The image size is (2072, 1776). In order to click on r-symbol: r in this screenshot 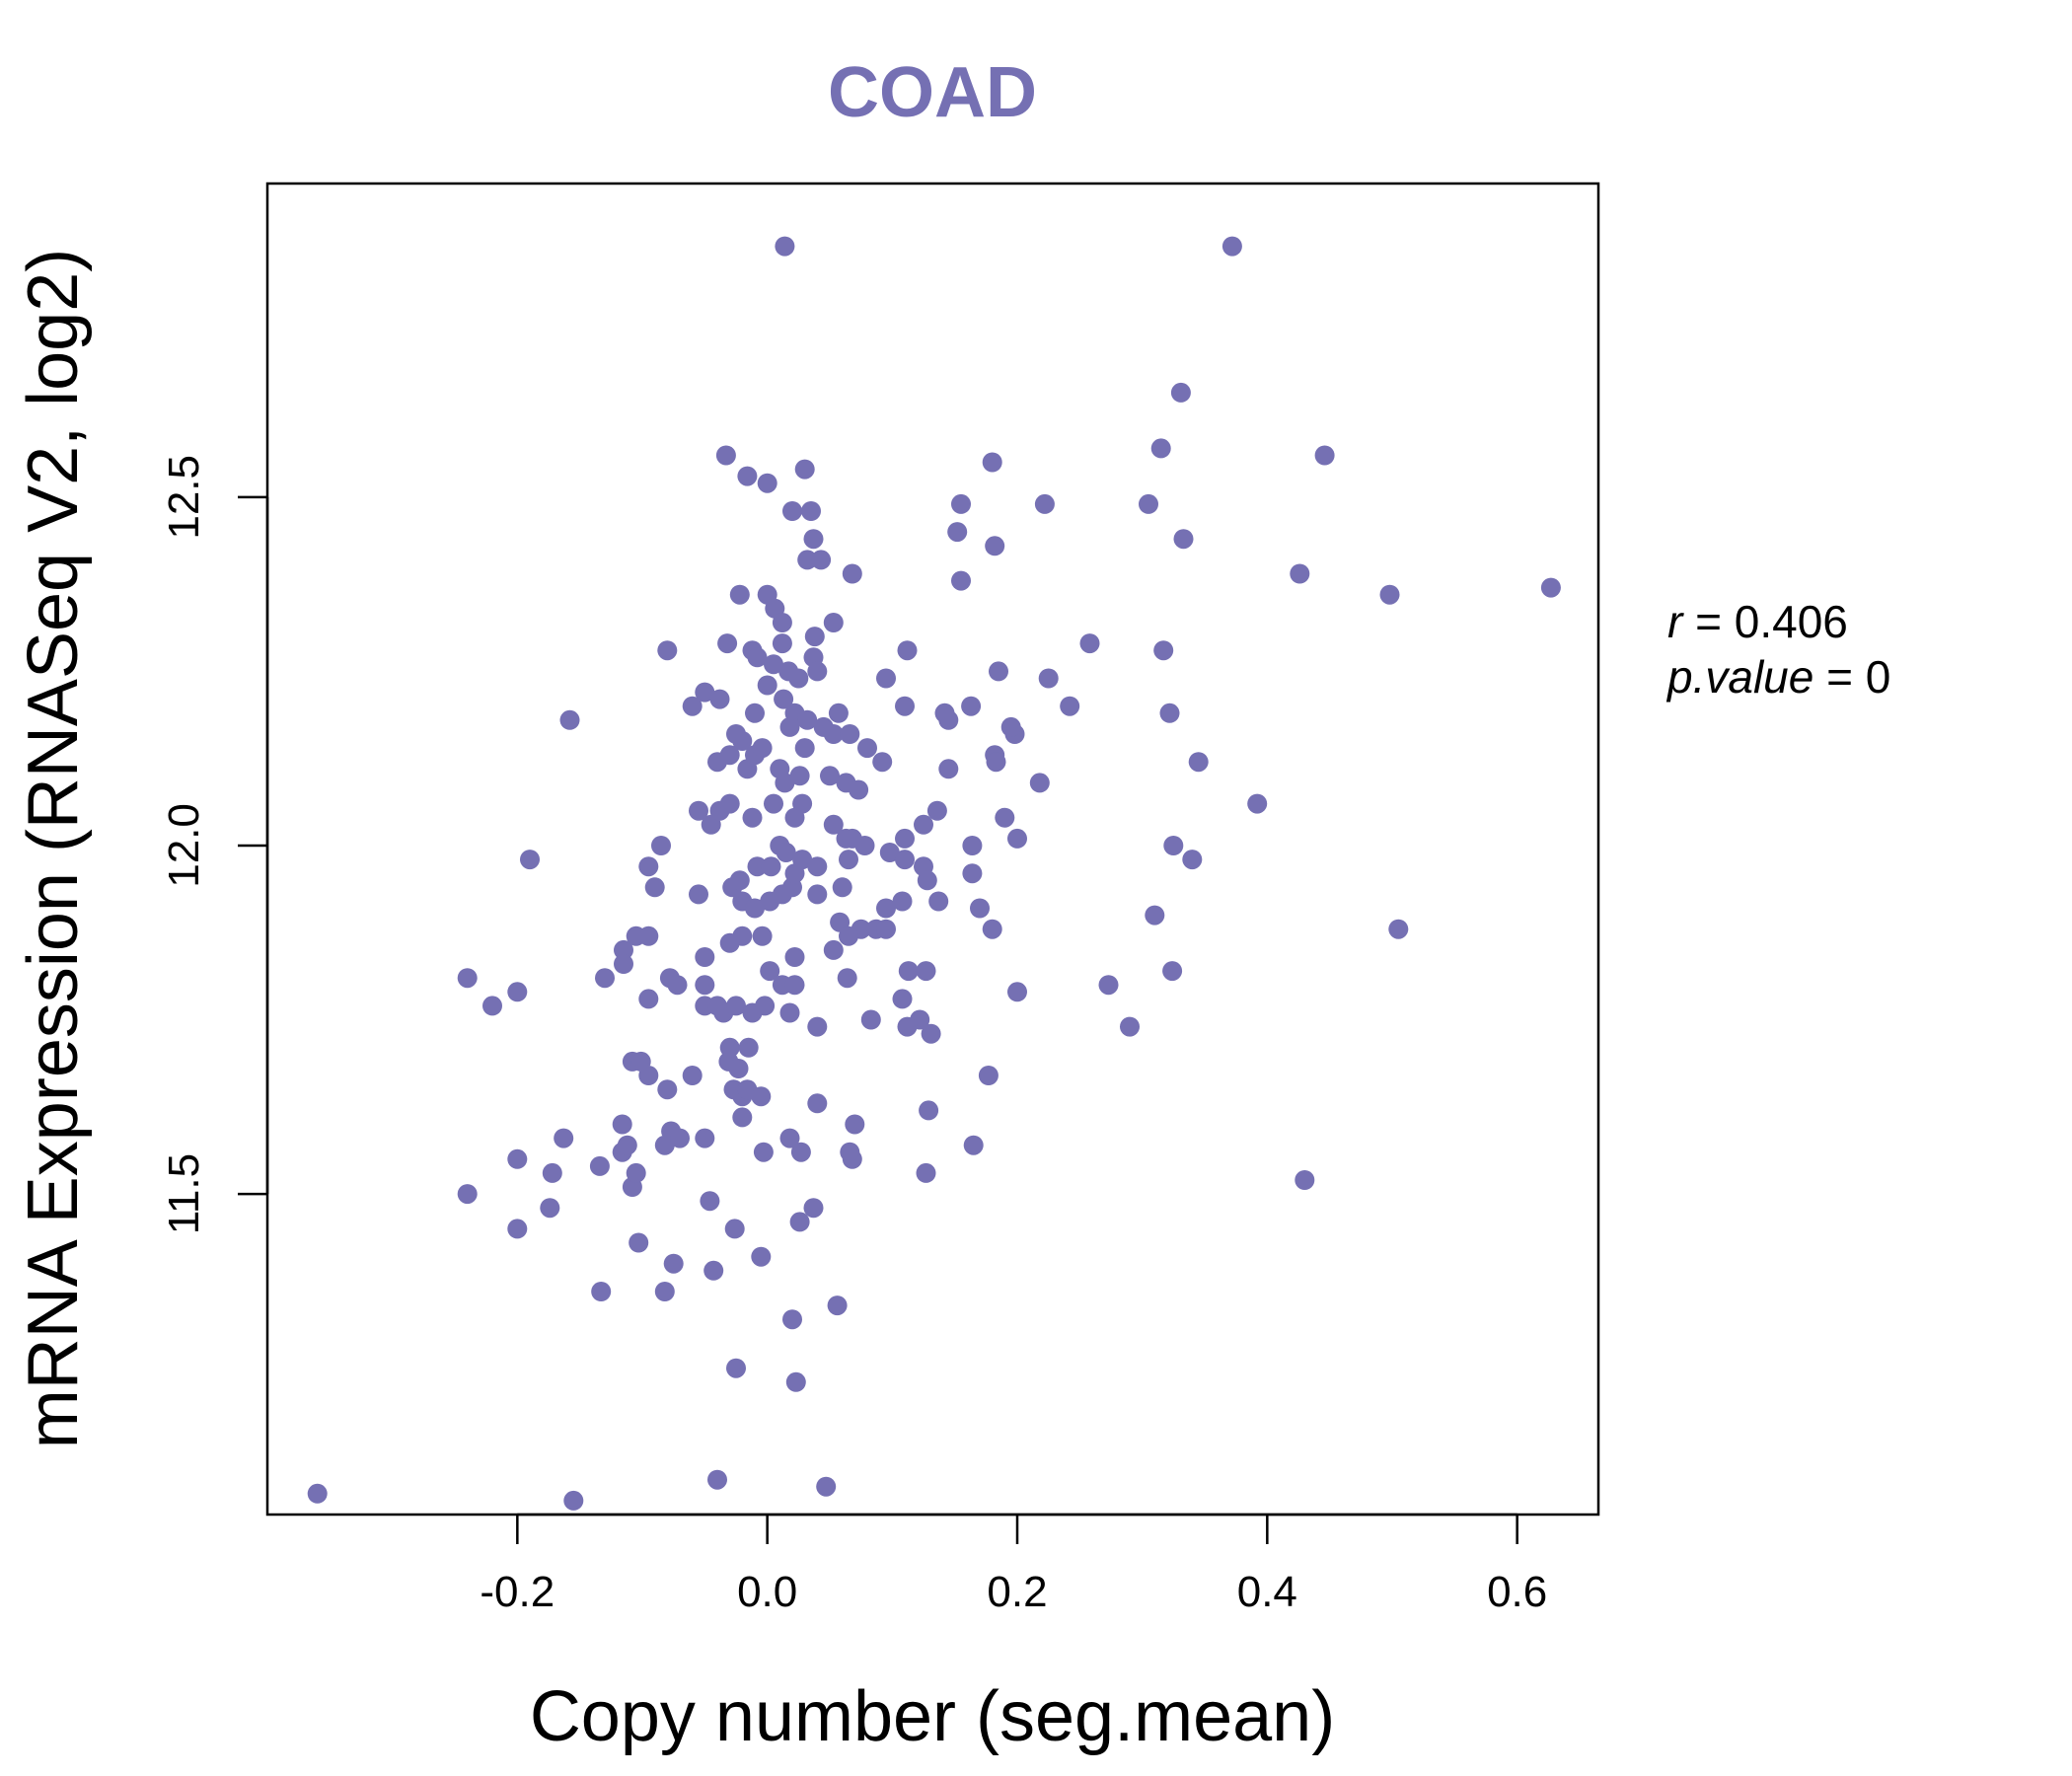, I will do `click(1676, 621)`.